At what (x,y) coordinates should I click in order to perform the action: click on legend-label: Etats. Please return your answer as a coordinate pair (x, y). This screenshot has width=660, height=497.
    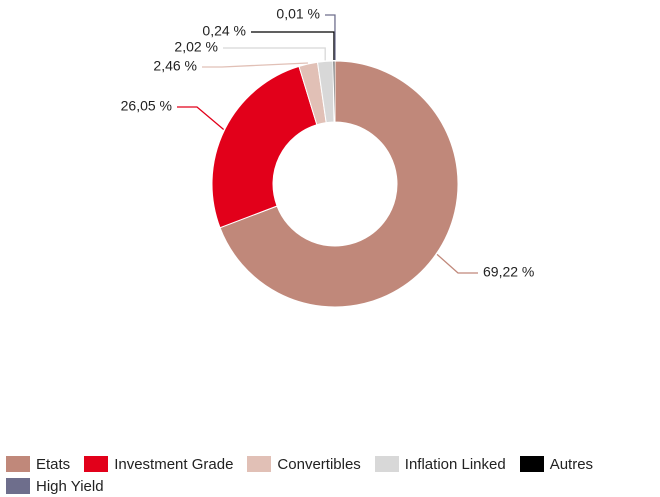
    Looking at the image, I should click on (53, 464).